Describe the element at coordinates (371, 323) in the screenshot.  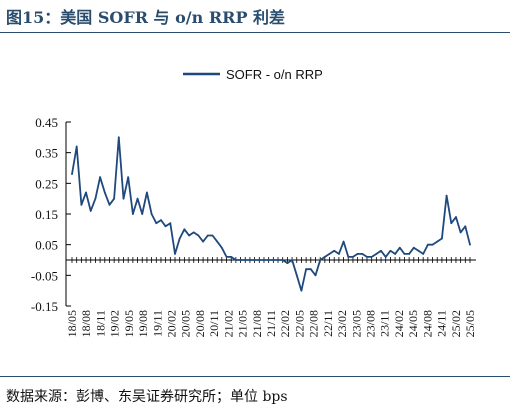
I see `x-tick-label: 23/08` at that location.